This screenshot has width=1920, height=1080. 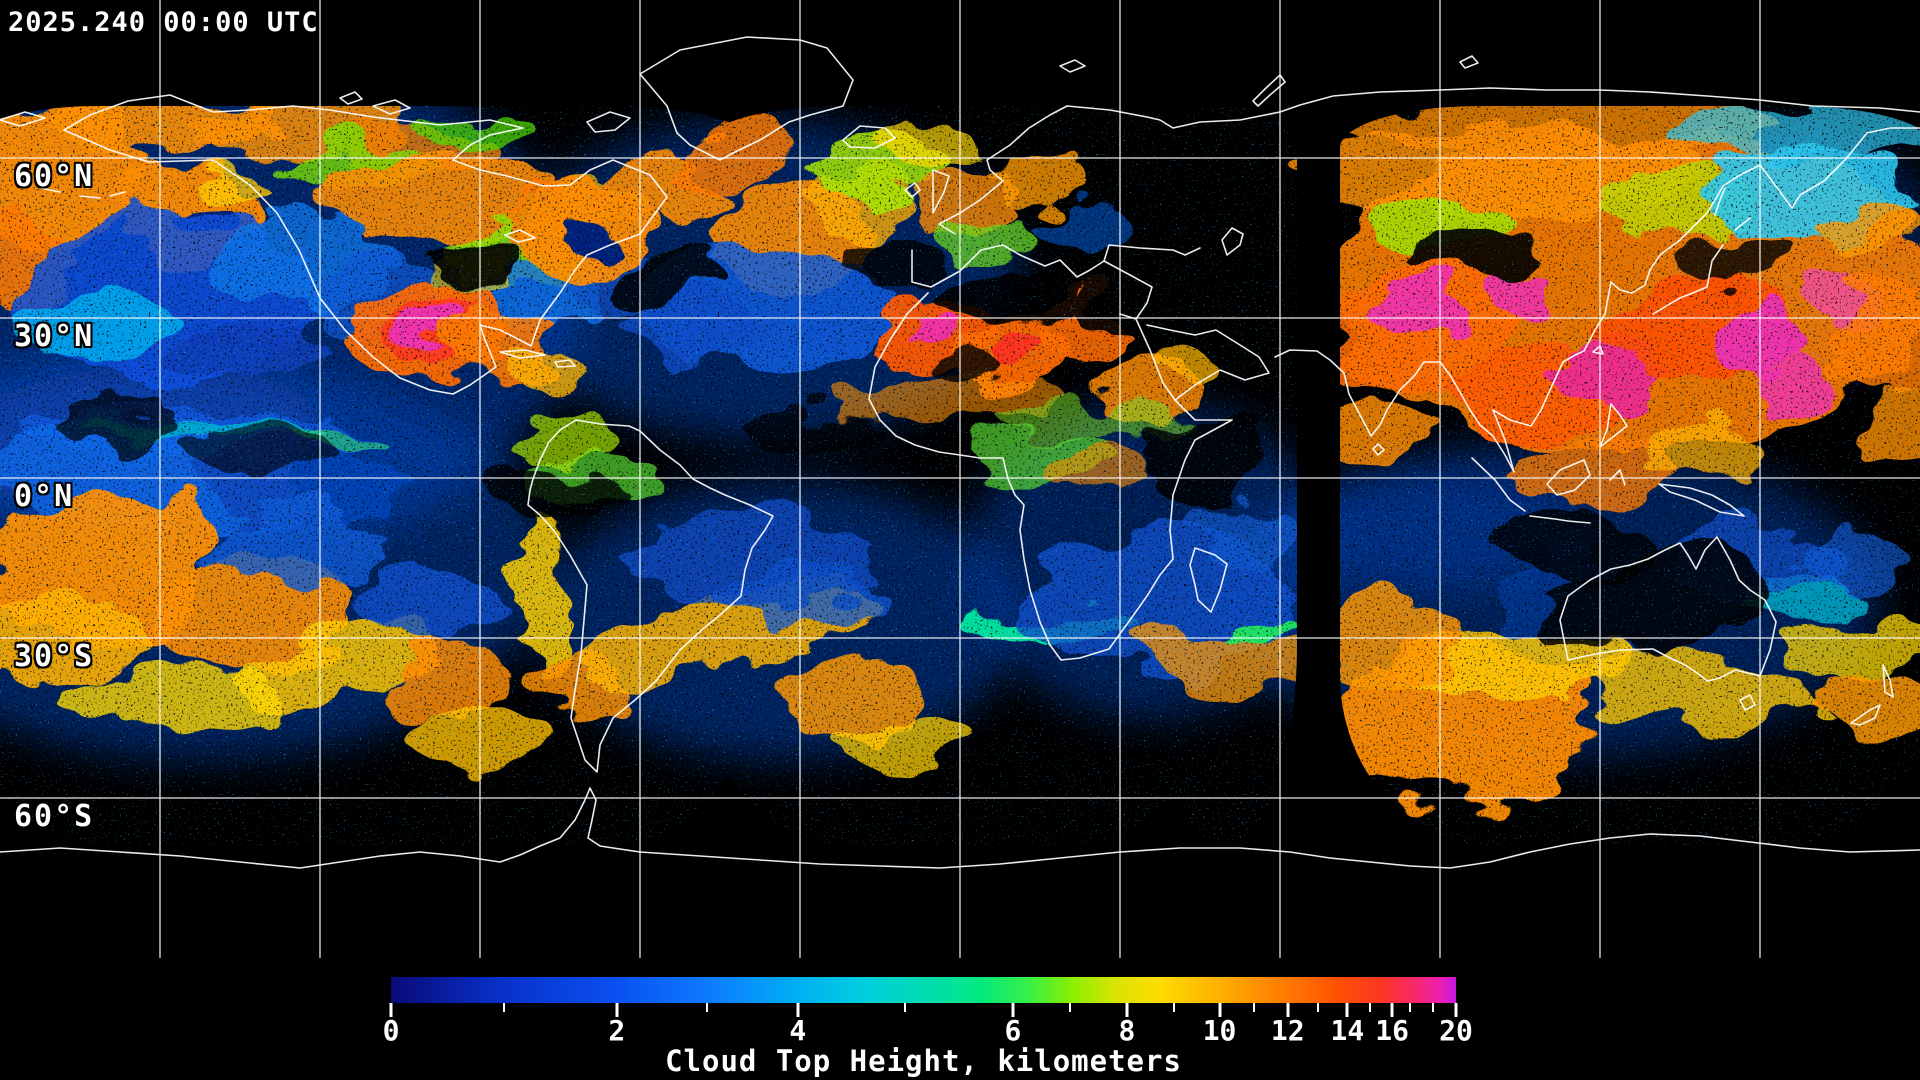 I want to click on colorbar-tick-label: 12, so click(x=1287, y=1030).